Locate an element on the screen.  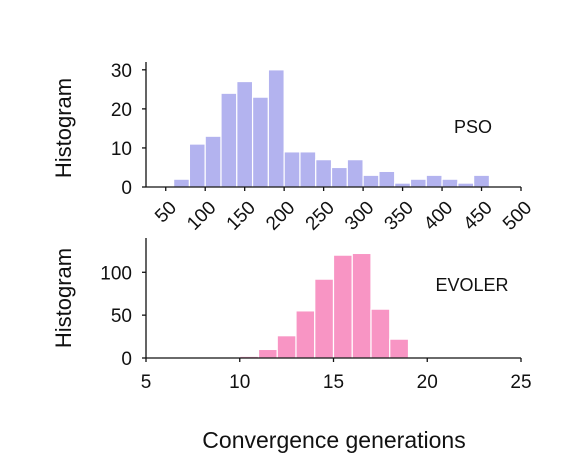
evoler-y-tick-label: 50 is located at coordinates (121, 316).